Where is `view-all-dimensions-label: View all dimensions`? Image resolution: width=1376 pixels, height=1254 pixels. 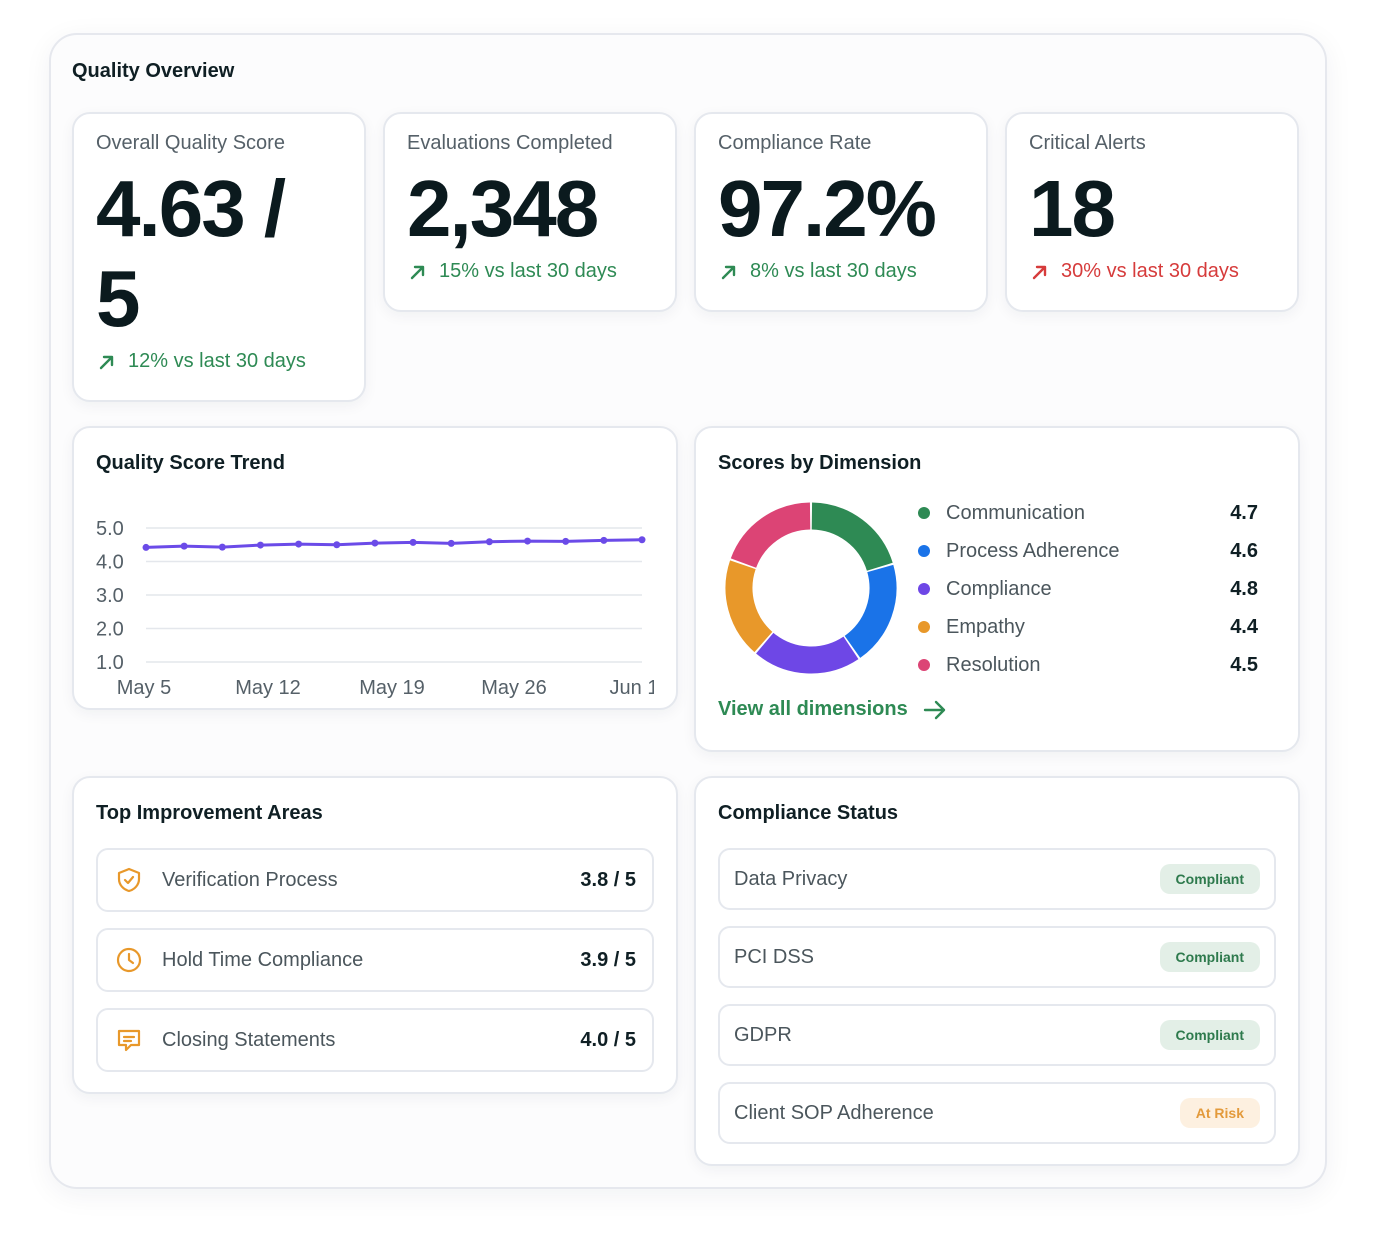 view-all-dimensions-label: View all dimensions is located at coordinates (813, 709).